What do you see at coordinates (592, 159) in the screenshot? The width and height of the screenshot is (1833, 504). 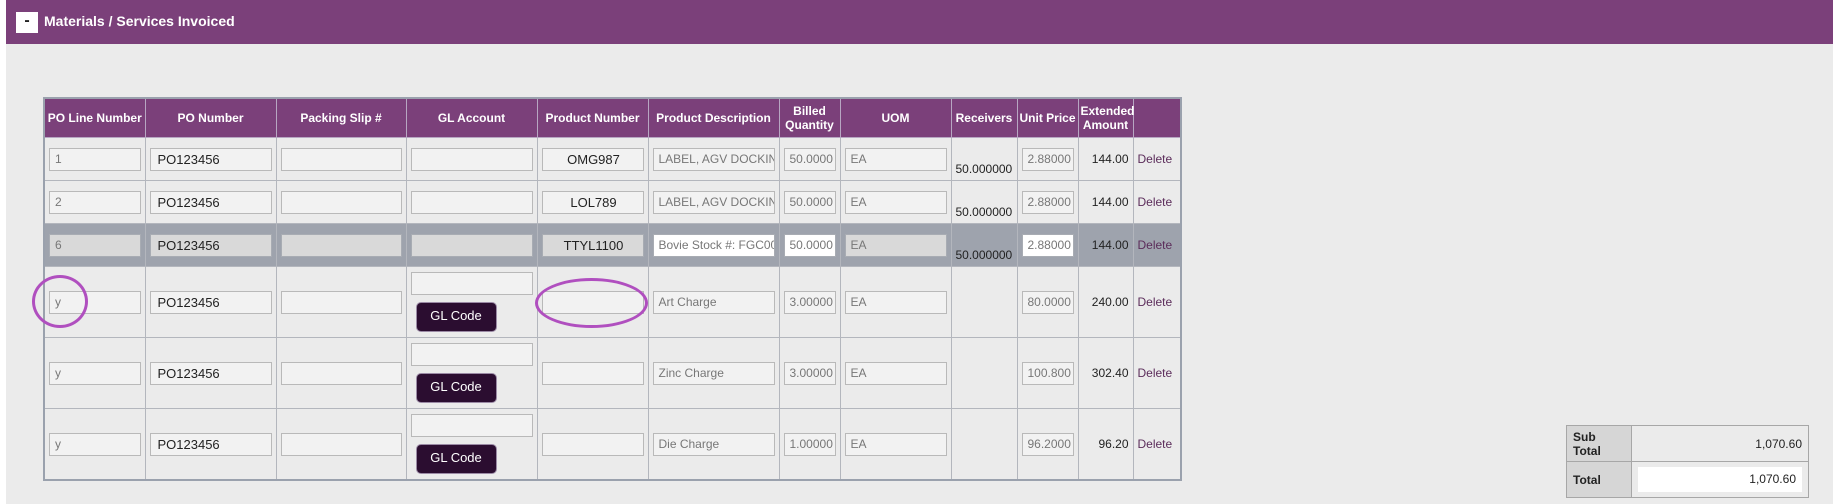 I see `product-number-input: OMG987` at bounding box center [592, 159].